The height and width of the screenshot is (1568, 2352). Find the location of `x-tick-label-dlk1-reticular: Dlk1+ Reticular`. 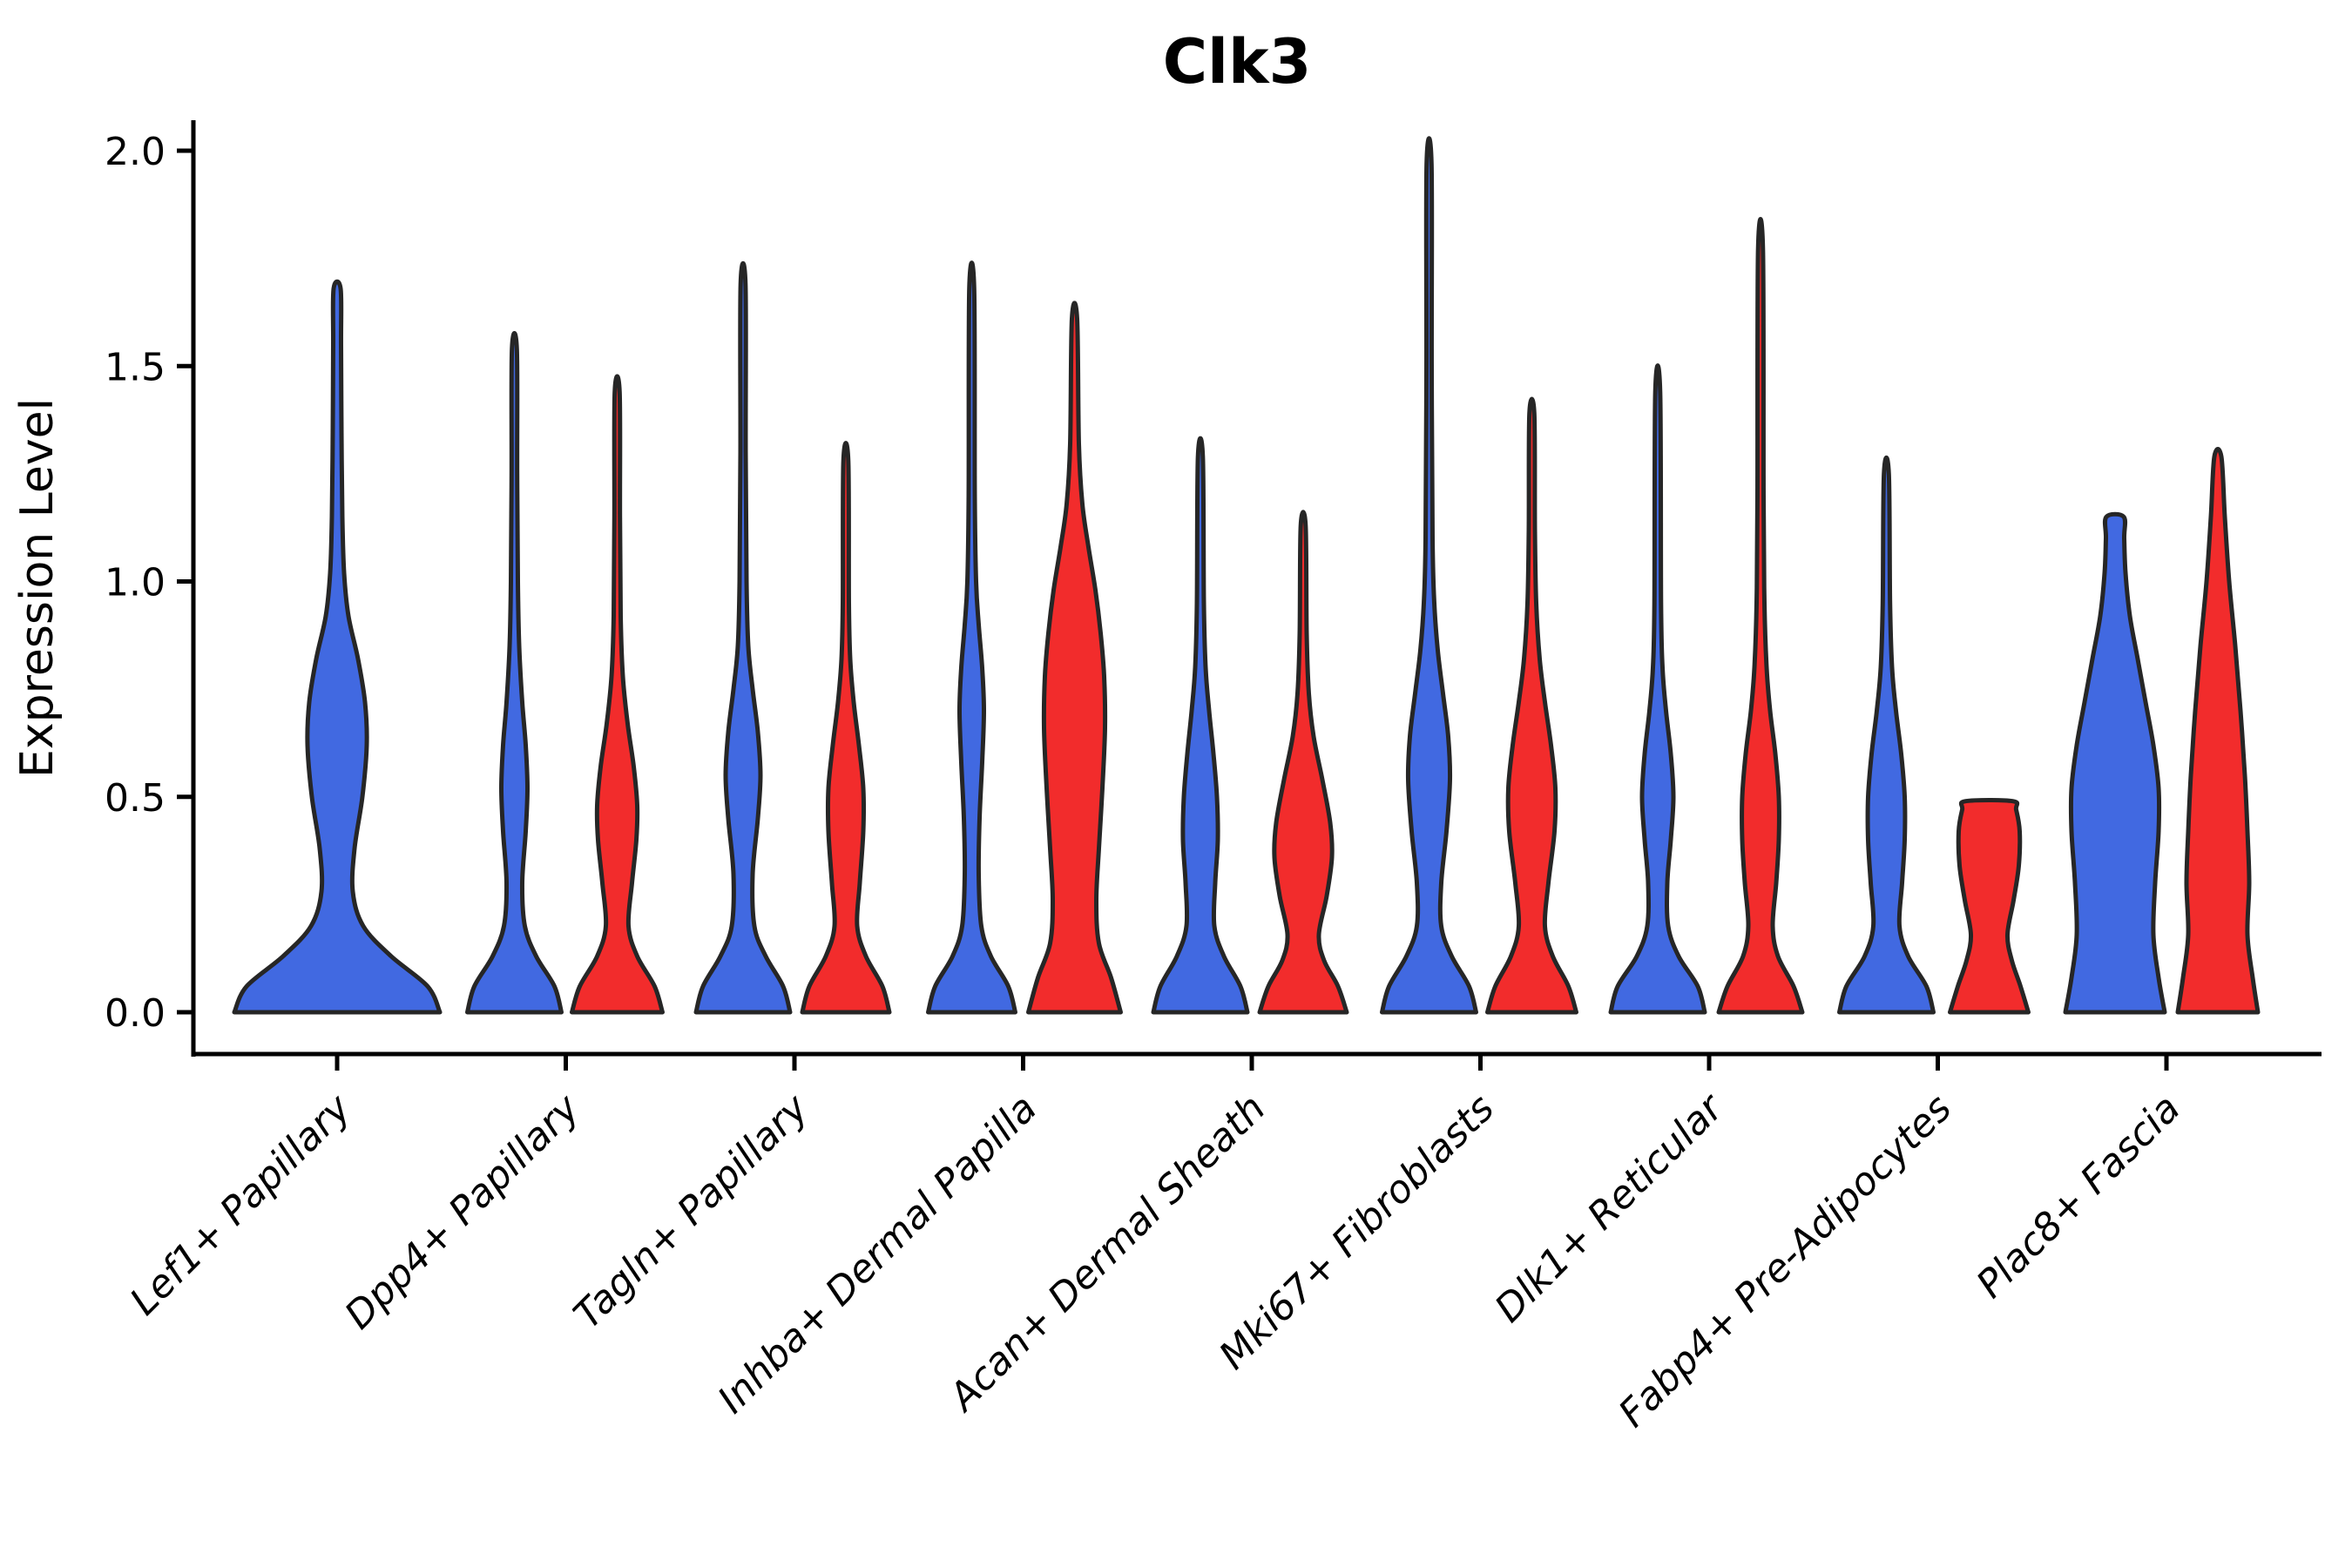

x-tick-label-dlk1-reticular: Dlk1+ Reticular is located at coordinates (1609, 1208).